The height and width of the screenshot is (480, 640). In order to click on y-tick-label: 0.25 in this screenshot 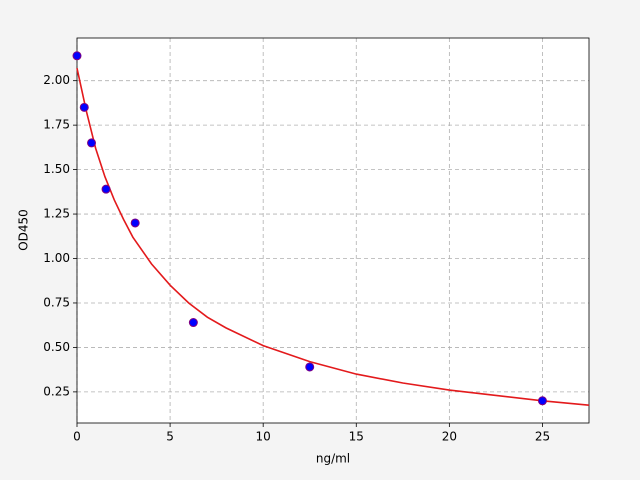, I will do `click(56, 391)`.